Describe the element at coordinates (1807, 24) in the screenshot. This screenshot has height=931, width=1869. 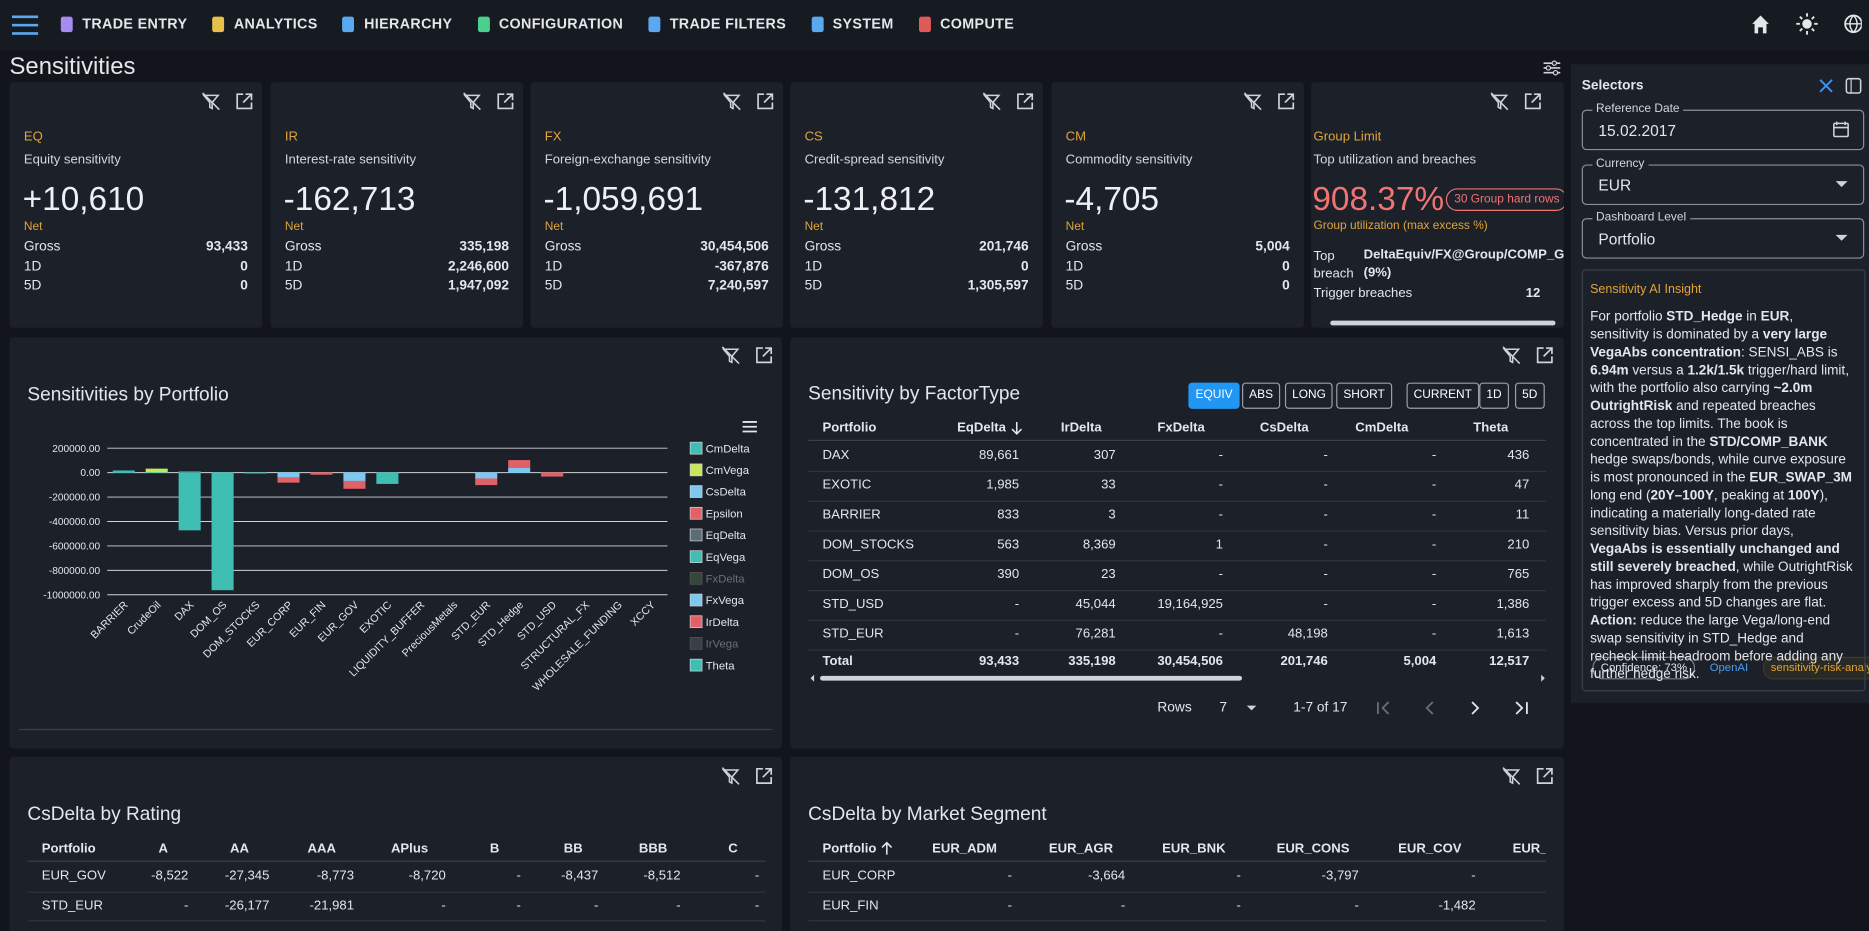
I see `theme-icon` at that location.